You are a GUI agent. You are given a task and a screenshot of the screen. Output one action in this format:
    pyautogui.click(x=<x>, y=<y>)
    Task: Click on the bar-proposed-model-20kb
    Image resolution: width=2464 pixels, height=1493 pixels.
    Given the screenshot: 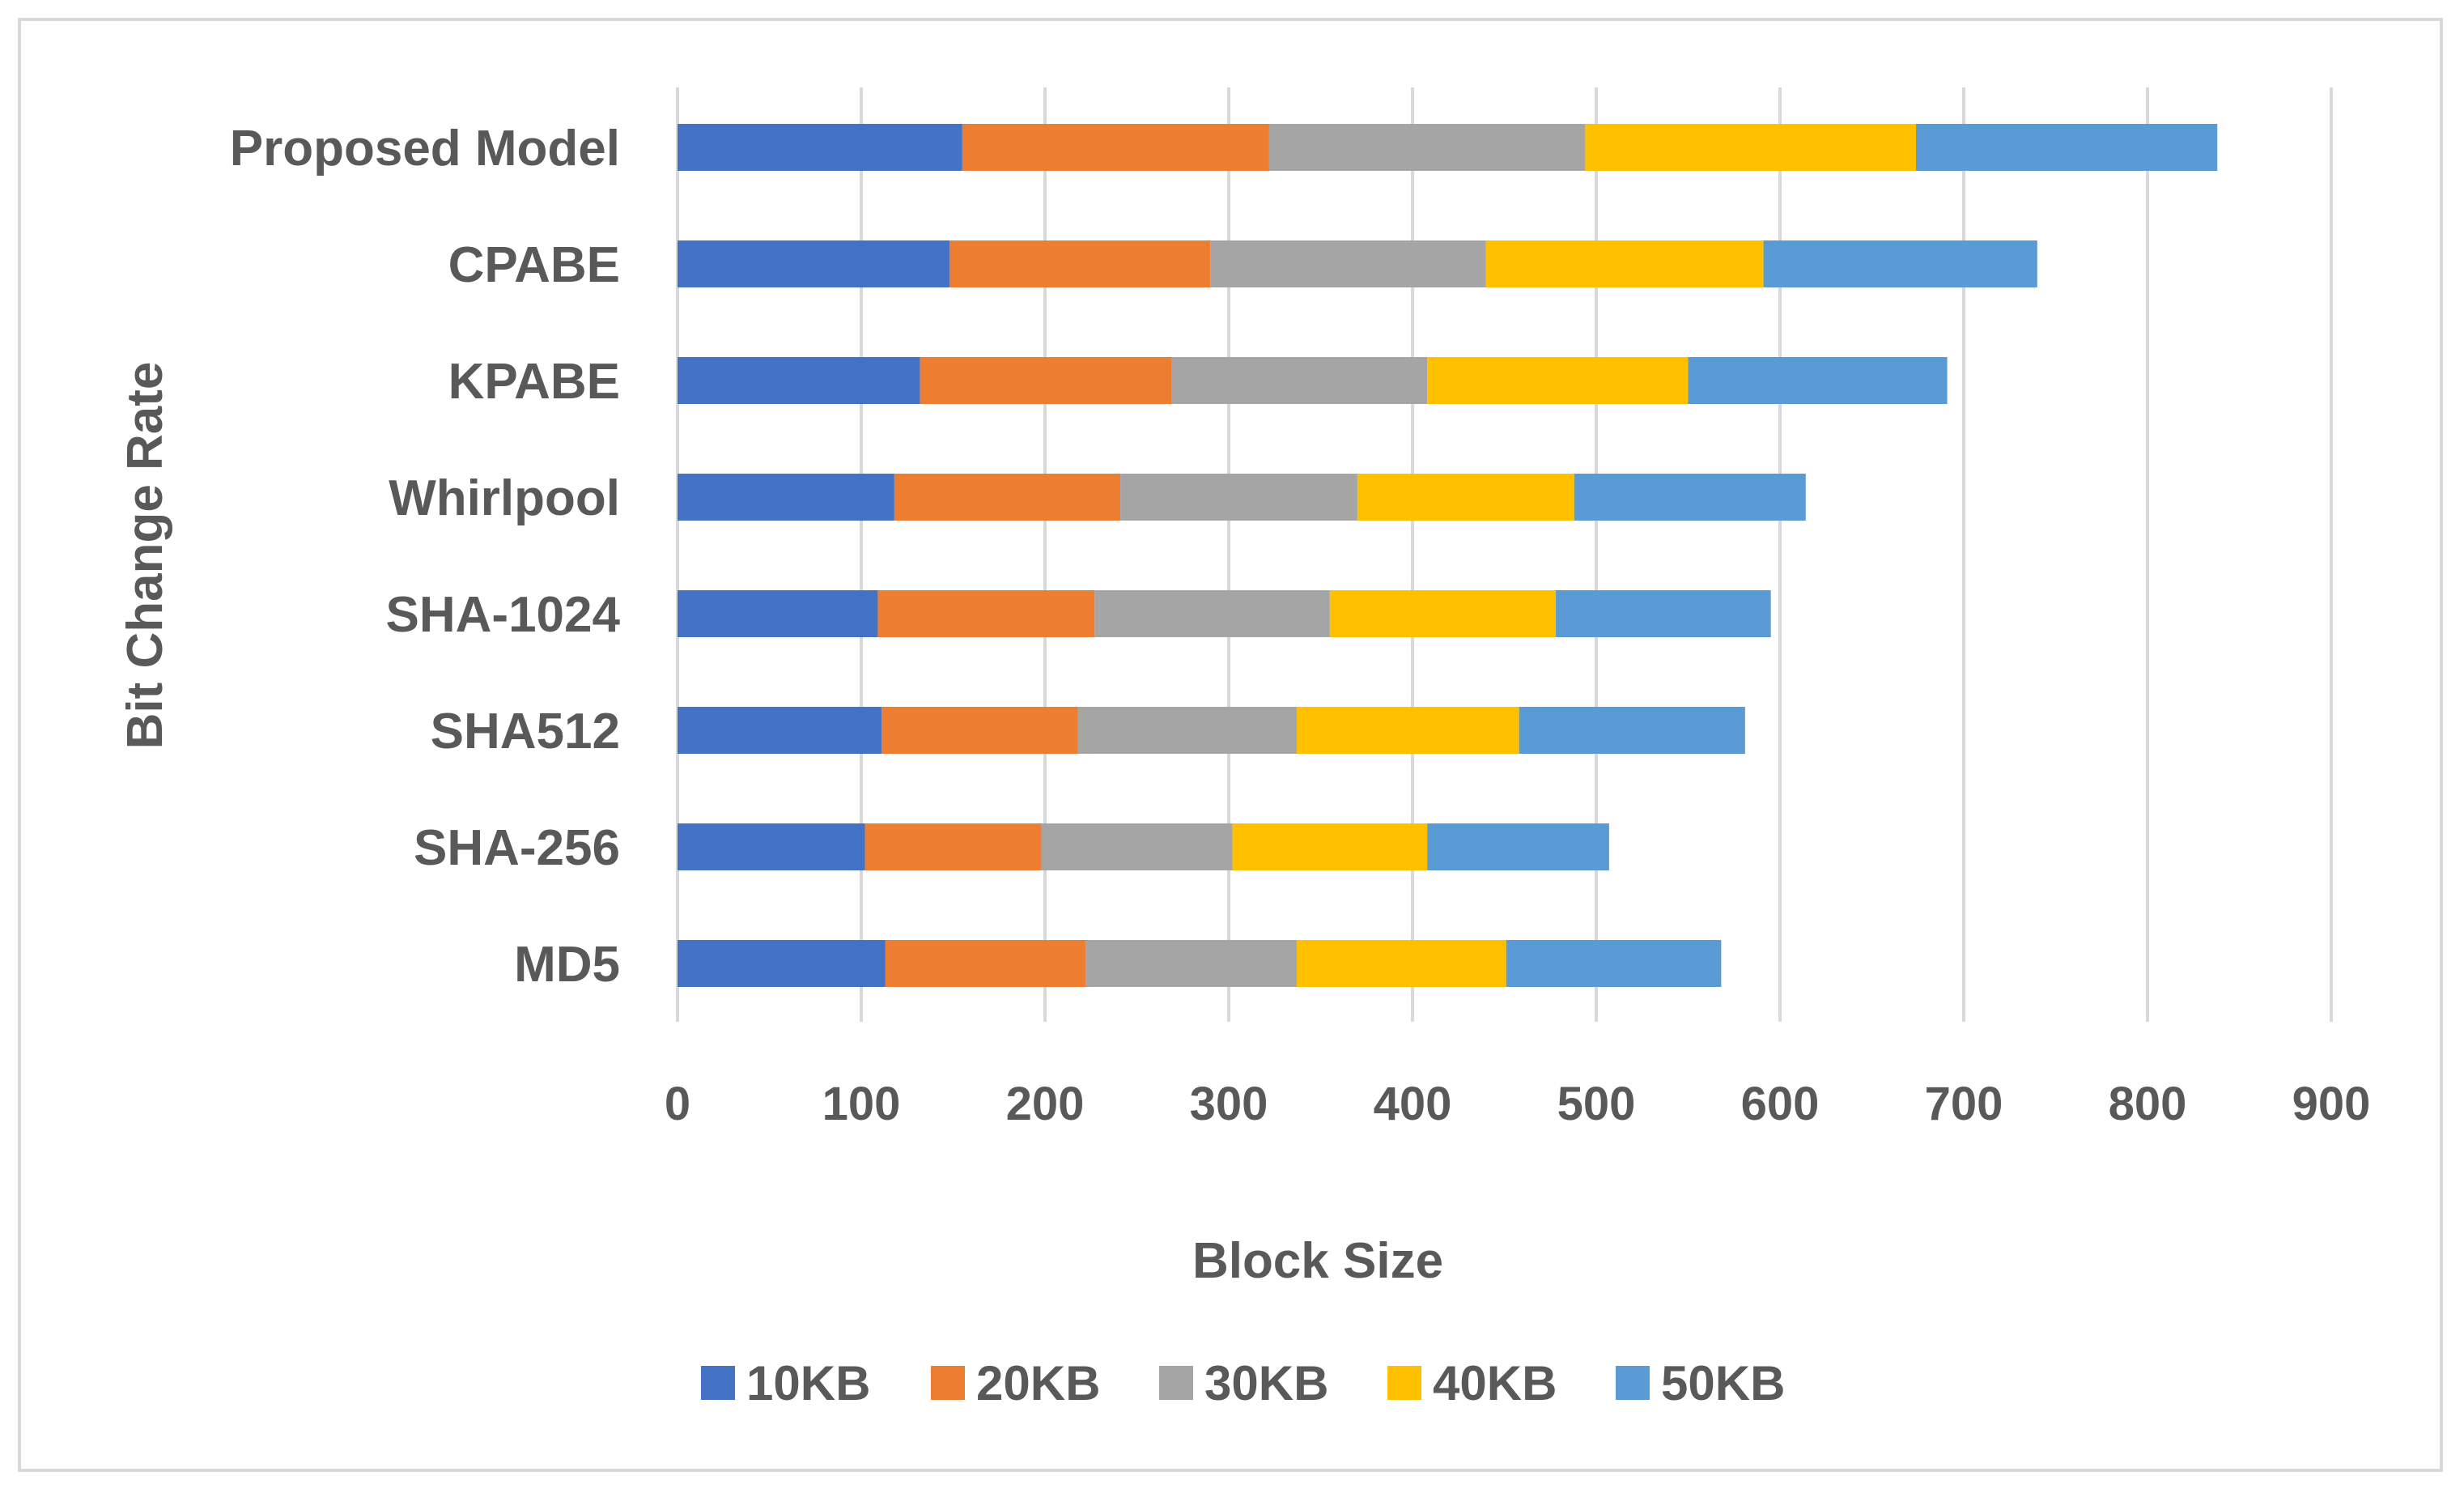 What is the action you would take?
    pyautogui.click(x=1115, y=148)
    